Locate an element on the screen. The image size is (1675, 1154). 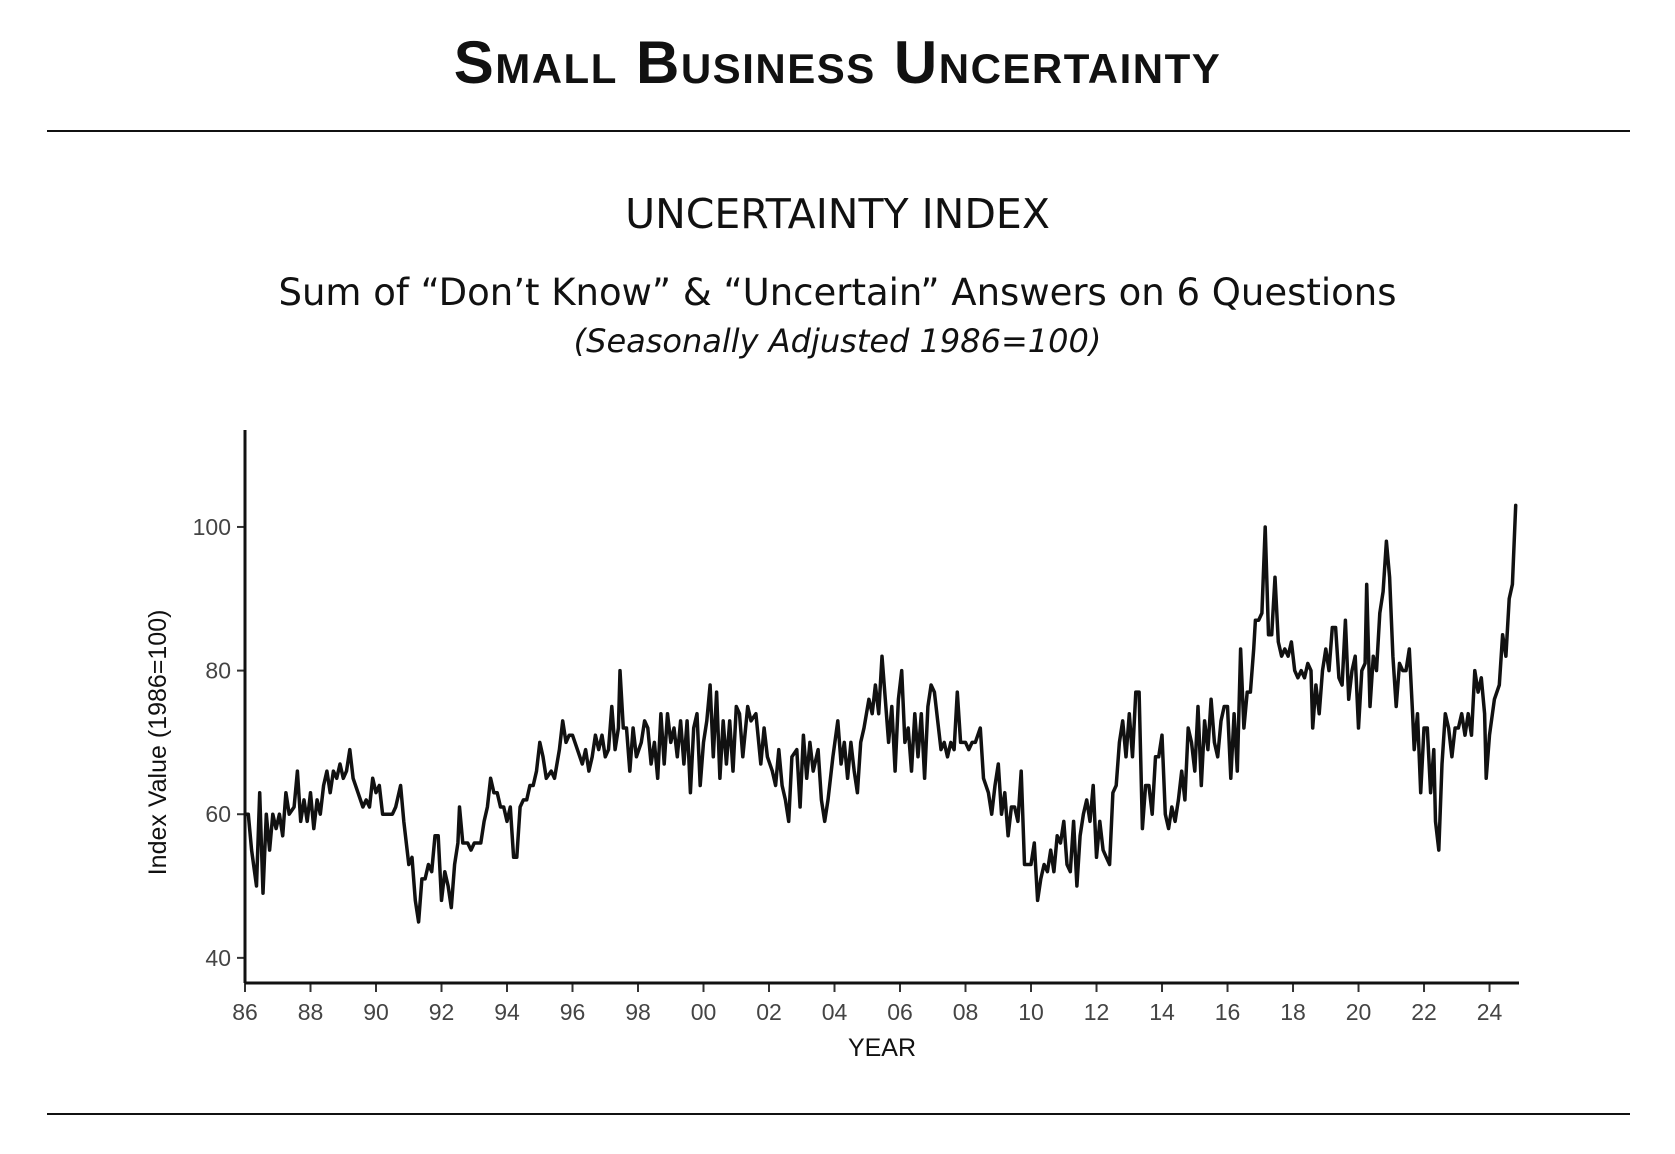
x-tick-label: 16 is located at coordinates (1228, 1012).